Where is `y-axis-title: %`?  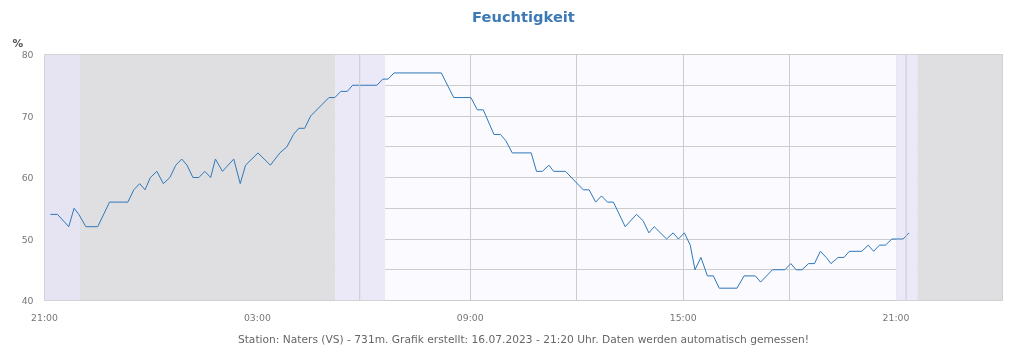 y-axis-title: % is located at coordinates (18, 43).